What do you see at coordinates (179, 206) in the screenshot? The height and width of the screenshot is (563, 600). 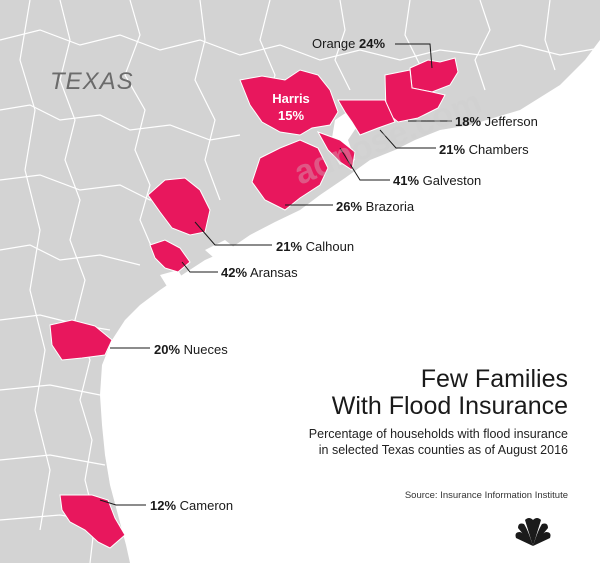 I see `county-calhoun` at bounding box center [179, 206].